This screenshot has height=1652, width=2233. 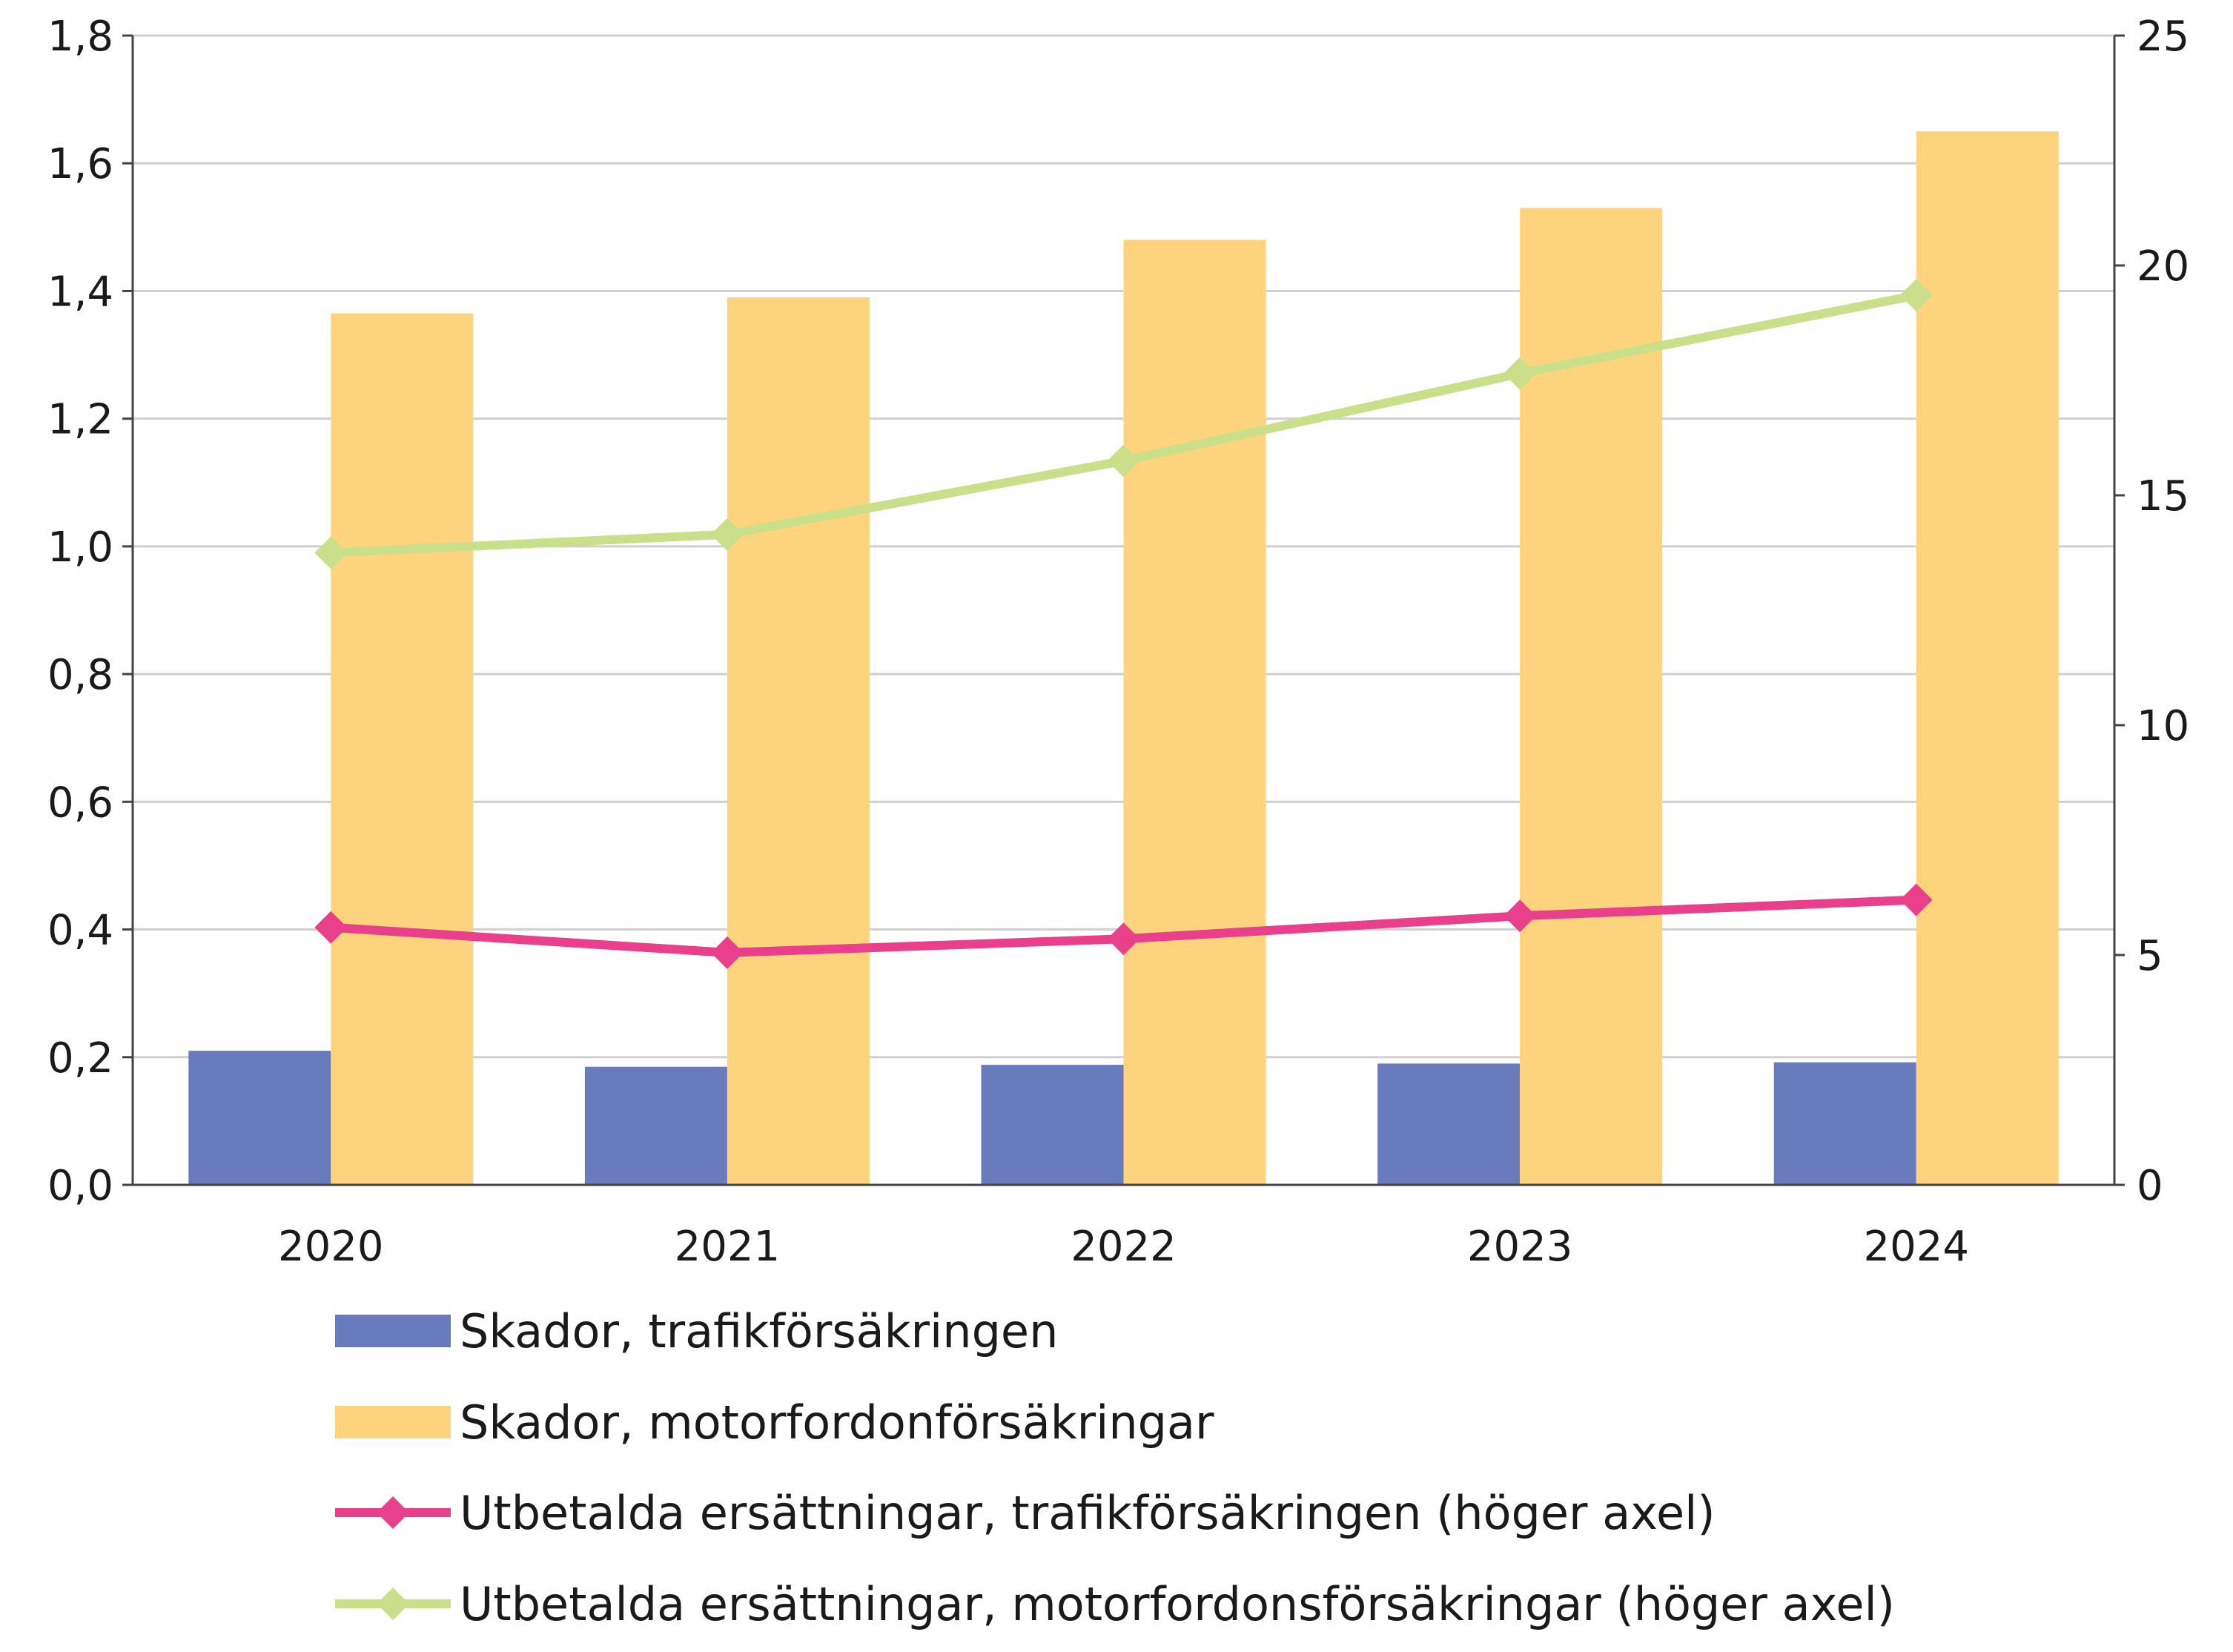 What do you see at coordinates (1520, 1247) in the screenshot?
I see `x-tick-label: 2023` at bounding box center [1520, 1247].